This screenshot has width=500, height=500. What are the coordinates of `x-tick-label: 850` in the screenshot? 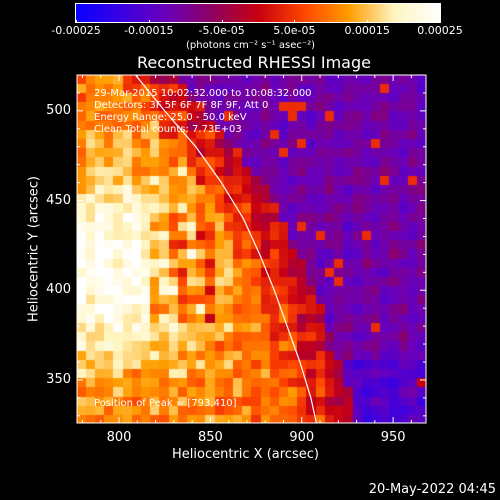 It's located at (210, 437).